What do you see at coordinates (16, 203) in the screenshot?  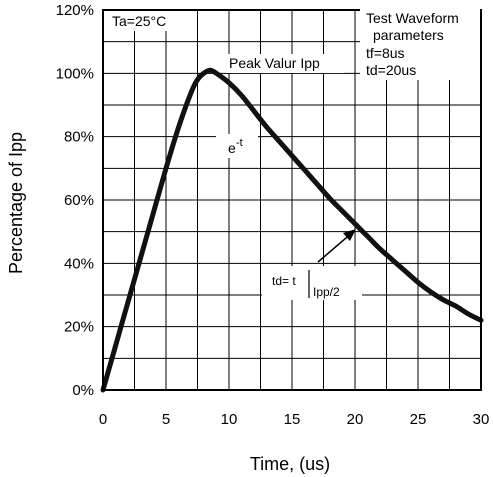 I see `y-axis-label: Percentage of Ipp` at bounding box center [16, 203].